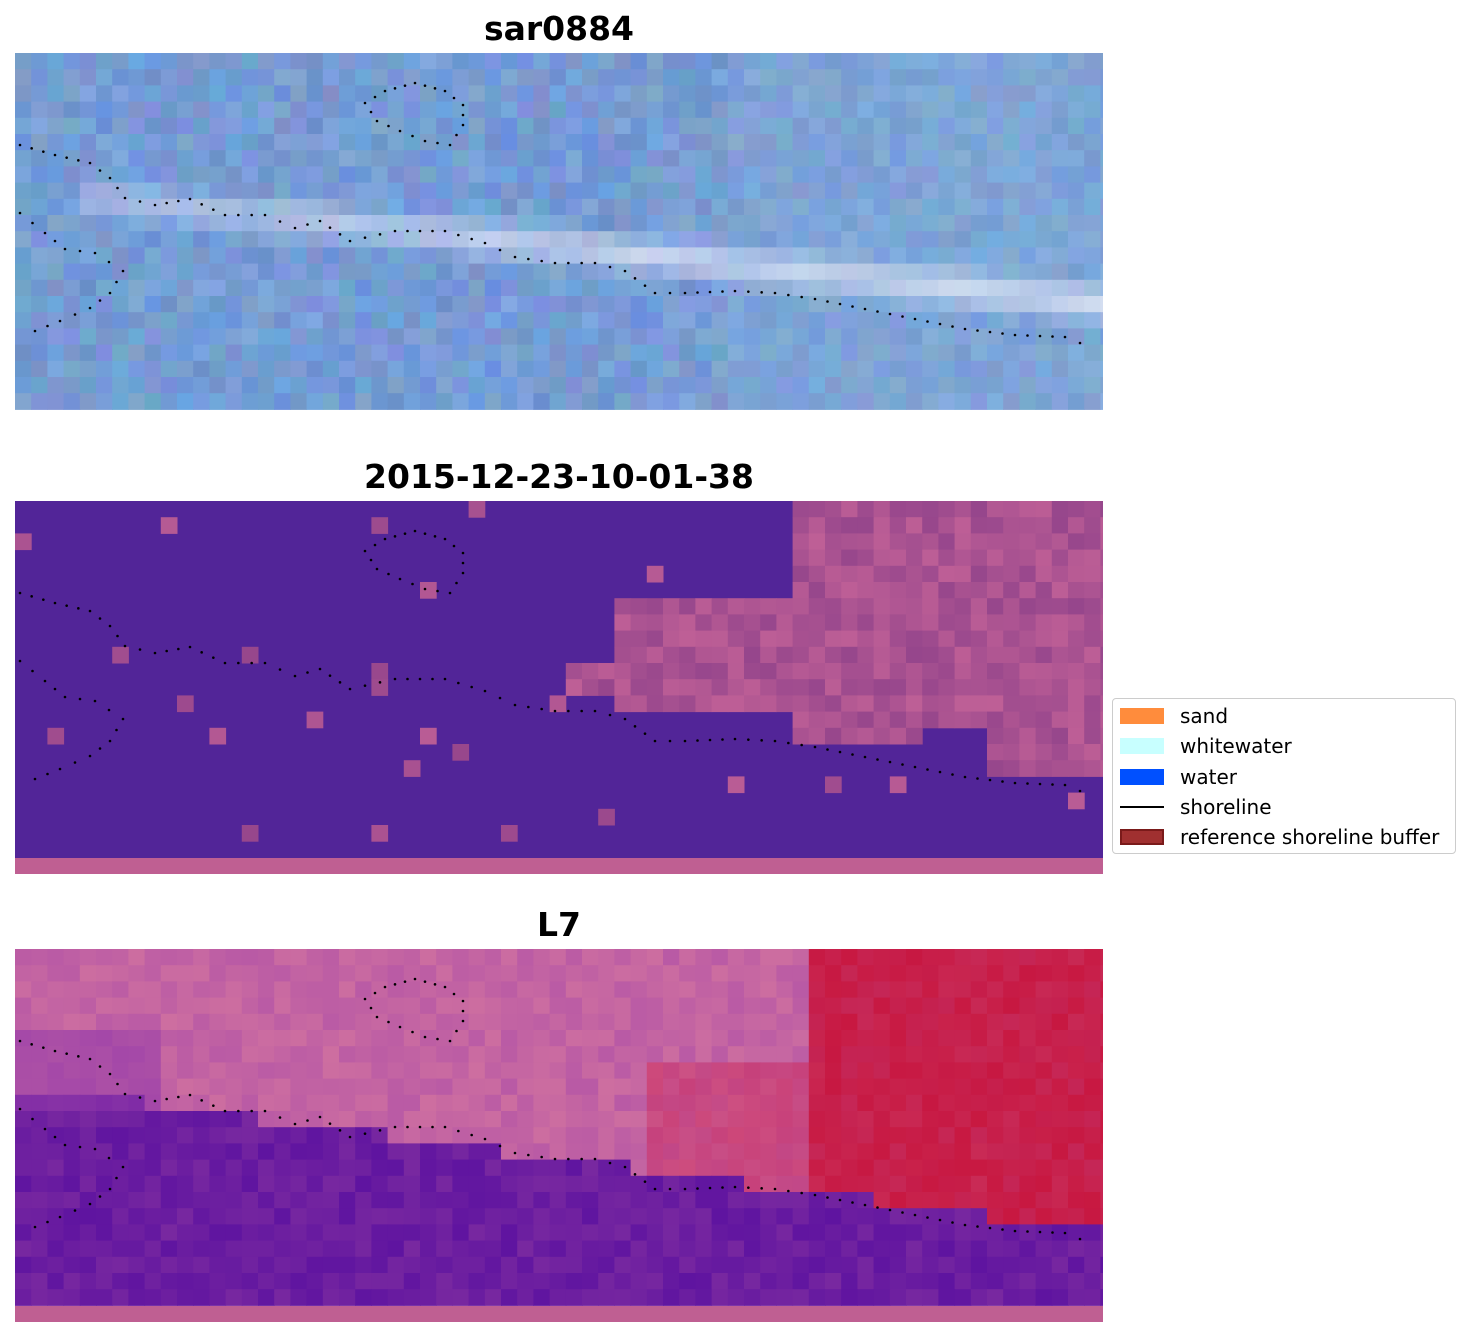 This screenshot has height=1337, width=1473. What do you see at coordinates (1208, 777) in the screenshot?
I see `legend-label: water` at bounding box center [1208, 777].